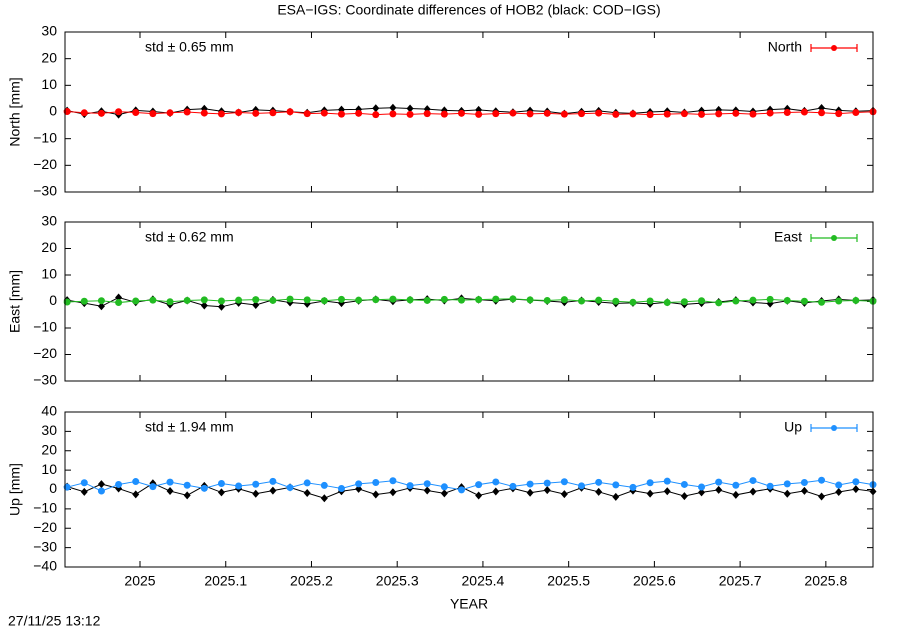 Image resolution: width=900 pixels, height=630 pixels. I want to click on x-tick-label: 2025, so click(139, 581).